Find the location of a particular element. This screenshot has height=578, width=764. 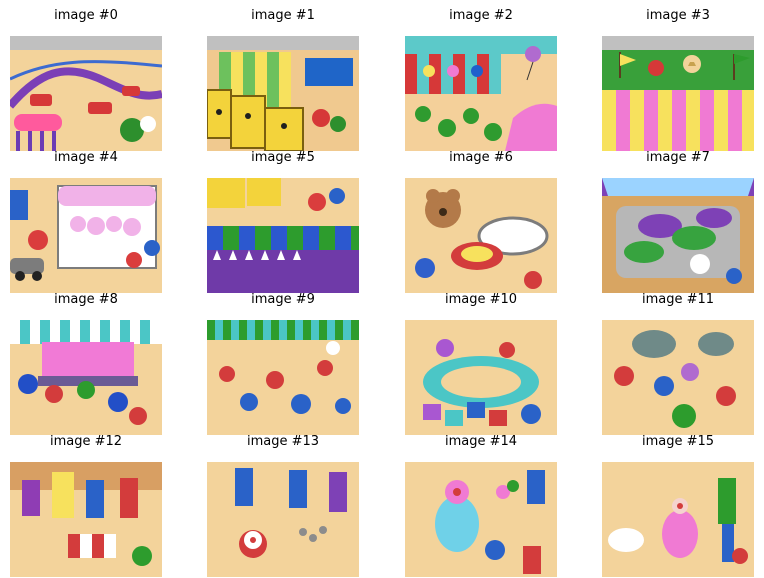

panel-title: image #0 is located at coordinates (86, 15).